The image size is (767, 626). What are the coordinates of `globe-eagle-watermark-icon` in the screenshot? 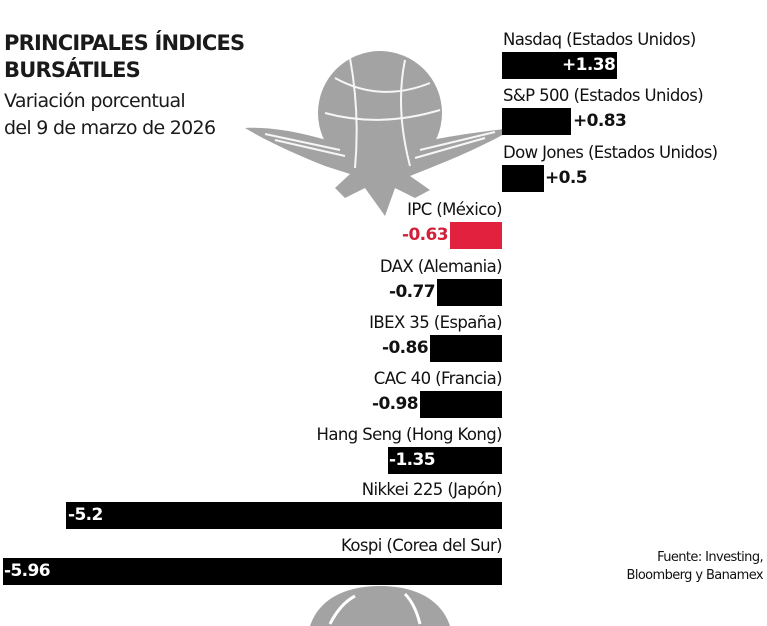 It's located at (380, 133).